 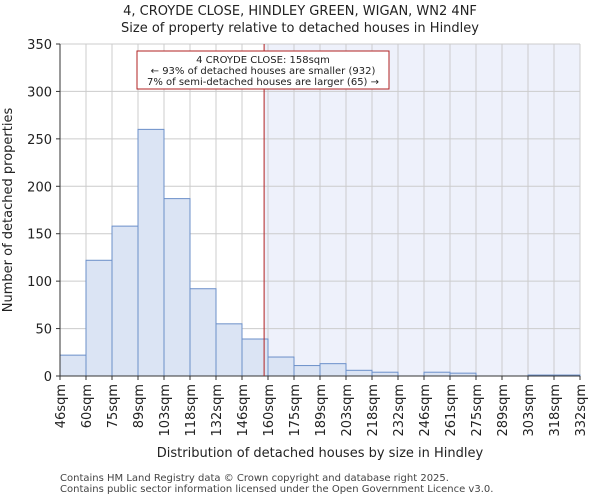 What do you see at coordinates (555, 410) in the screenshot?
I see `x-tick-label: 318sqm` at bounding box center [555, 410].